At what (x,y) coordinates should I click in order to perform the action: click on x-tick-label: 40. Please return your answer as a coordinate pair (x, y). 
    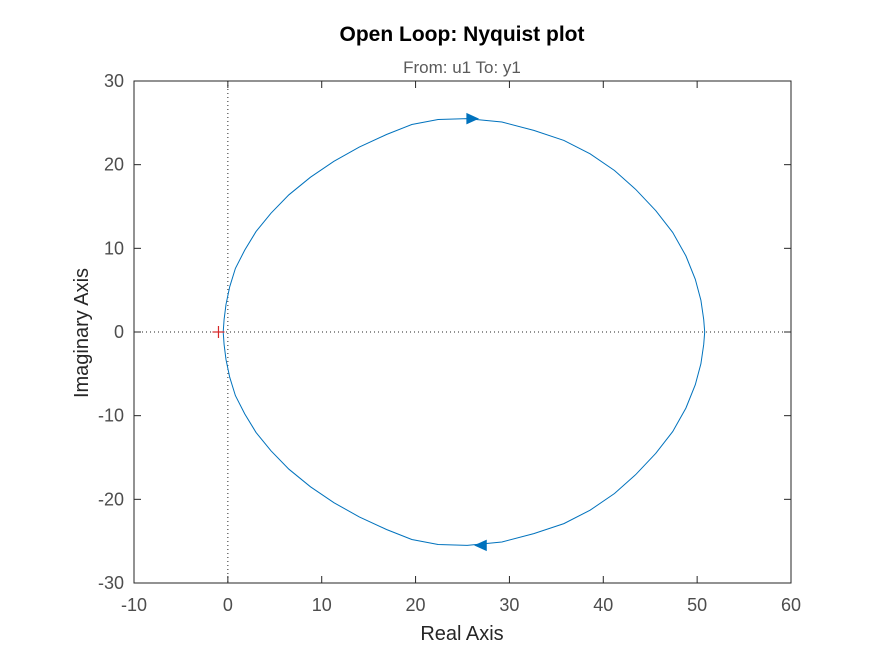
    Looking at the image, I should click on (603, 605).